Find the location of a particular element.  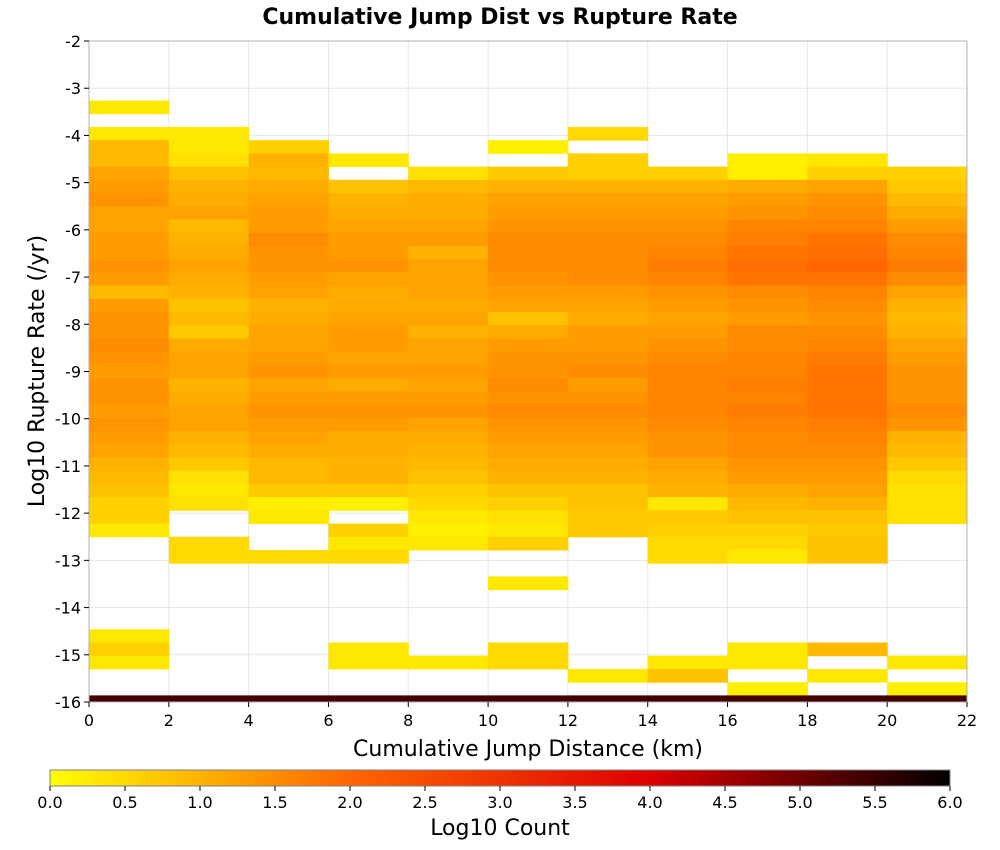

y-axis-ticks: -2 -3 -4 -5 -6 -7 -8 -9 -10 -11 -12 -13 -14 -15 -16 is located at coordinates (72, 372).